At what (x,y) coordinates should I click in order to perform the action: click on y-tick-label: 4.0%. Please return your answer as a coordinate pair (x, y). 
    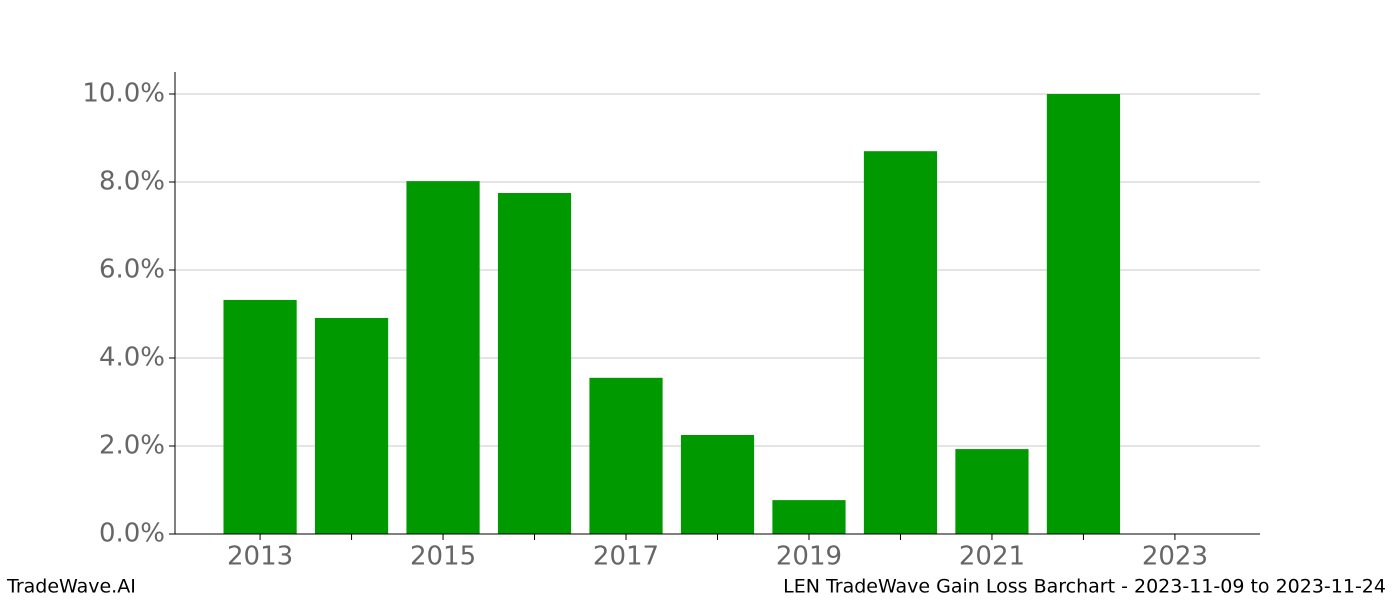
    Looking at the image, I should click on (132, 358).